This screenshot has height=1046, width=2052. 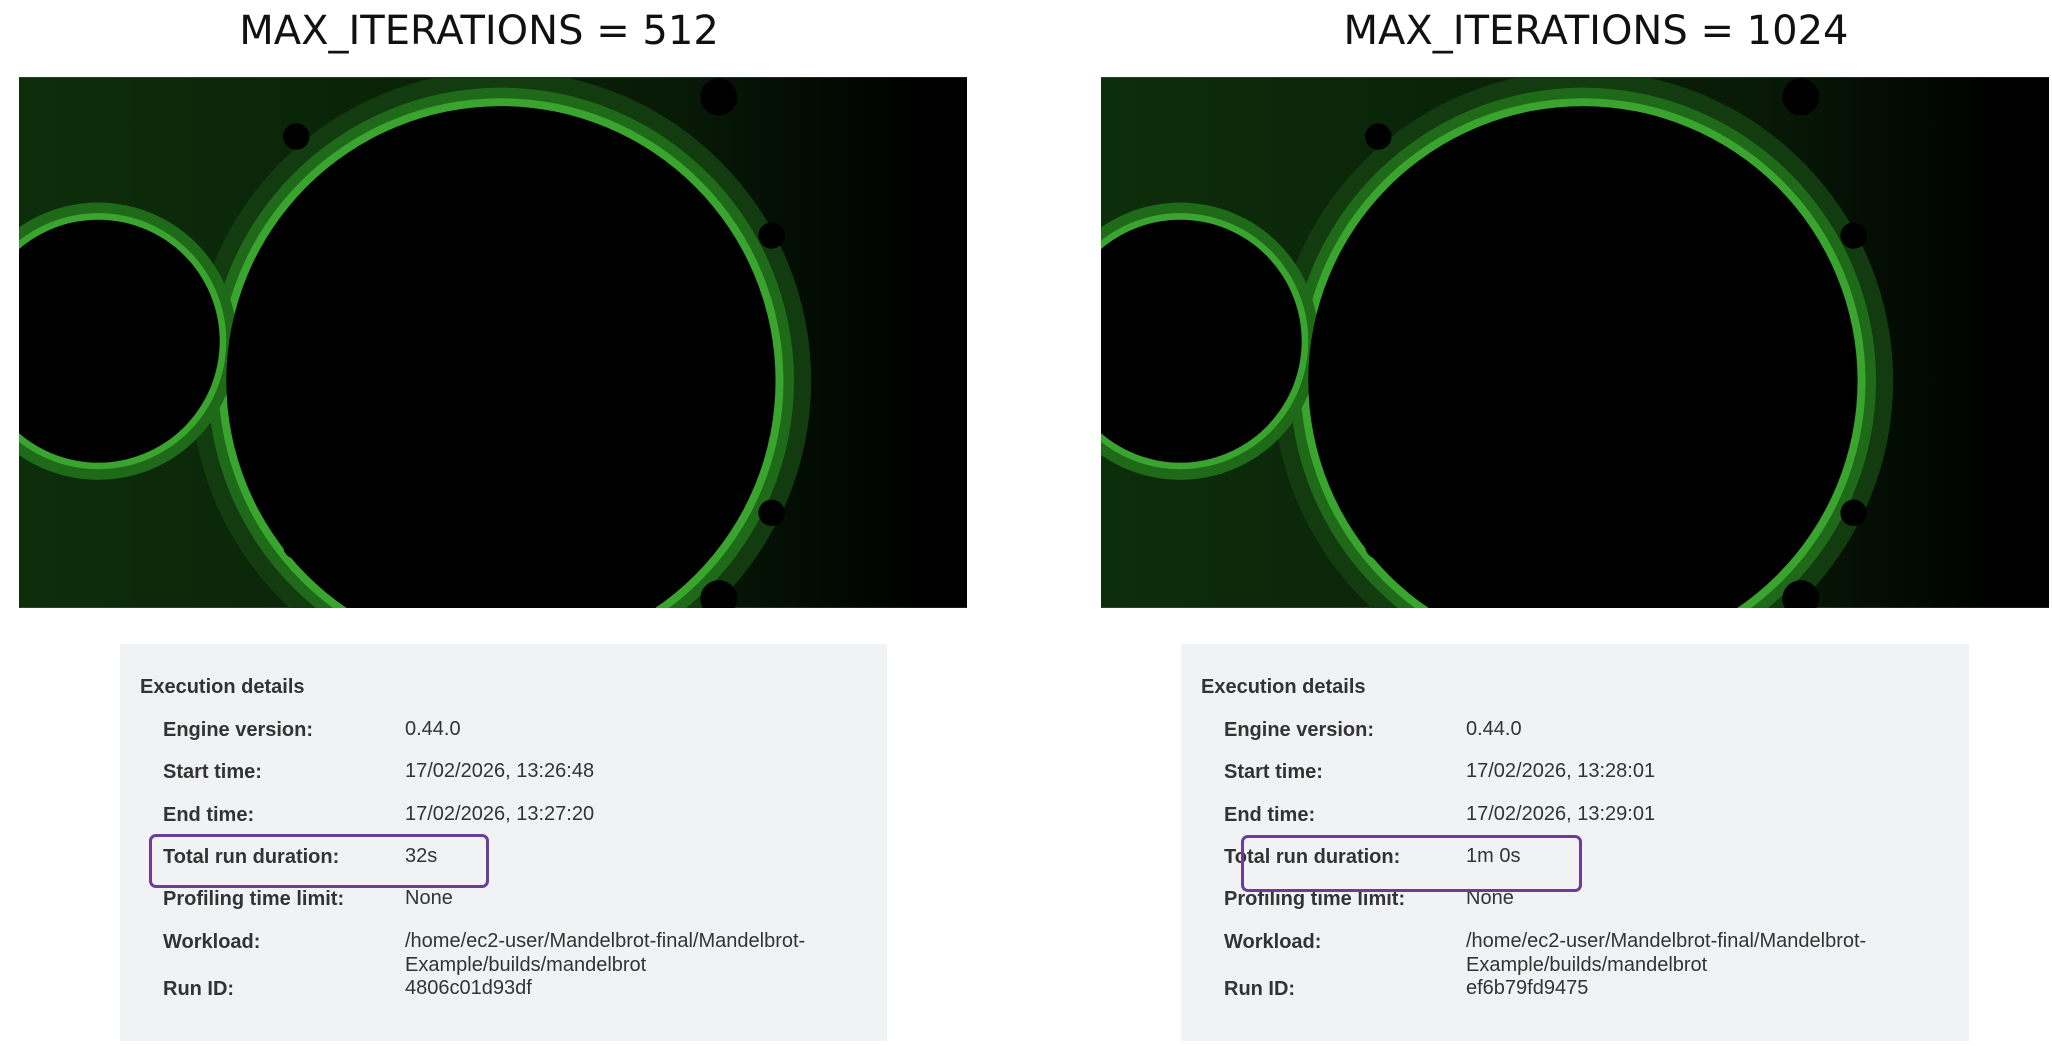 What do you see at coordinates (1561, 814) in the screenshot?
I see `detail-value: 17/02/2026, 13:29:01` at bounding box center [1561, 814].